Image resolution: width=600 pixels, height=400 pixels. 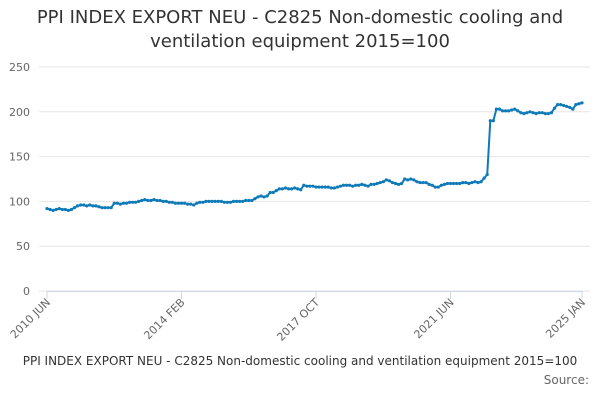 What do you see at coordinates (565, 318) in the screenshot?
I see `x-tick-label: 2025 JAN` at bounding box center [565, 318].